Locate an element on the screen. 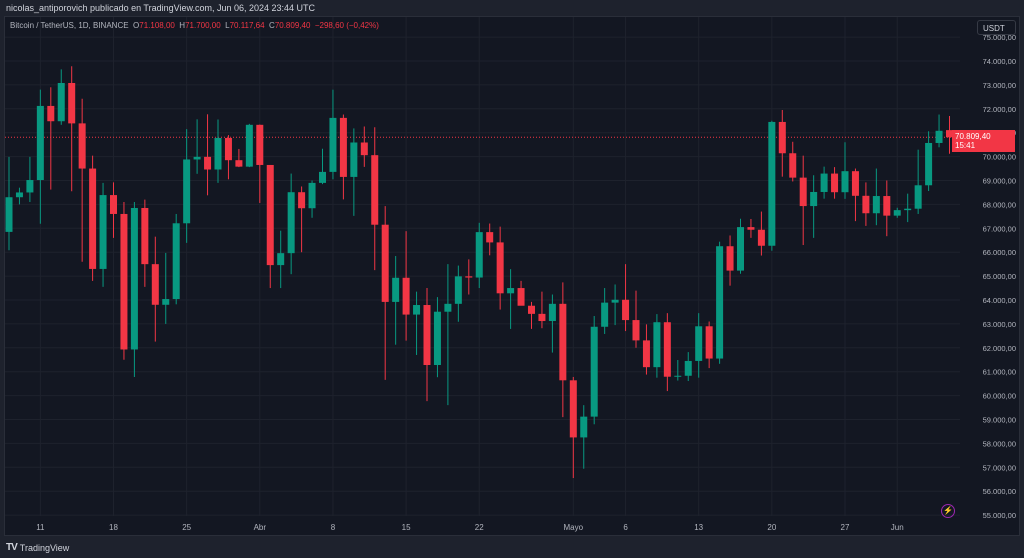  tradingview-logo-icon: TV is located at coordinates (12, 547).